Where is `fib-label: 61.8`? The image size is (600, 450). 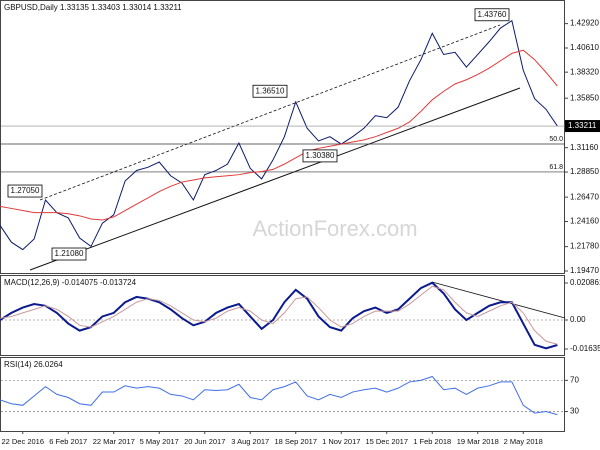
fib-label: 61.8 is located at coordinates (556, 167).